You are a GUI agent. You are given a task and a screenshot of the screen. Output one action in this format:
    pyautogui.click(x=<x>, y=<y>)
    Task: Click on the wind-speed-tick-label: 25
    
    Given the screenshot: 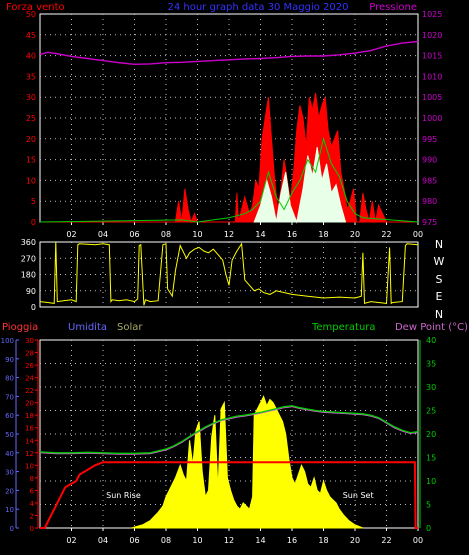 What is the action you would take?
    pyautogui.click(x=31, y=118)
    